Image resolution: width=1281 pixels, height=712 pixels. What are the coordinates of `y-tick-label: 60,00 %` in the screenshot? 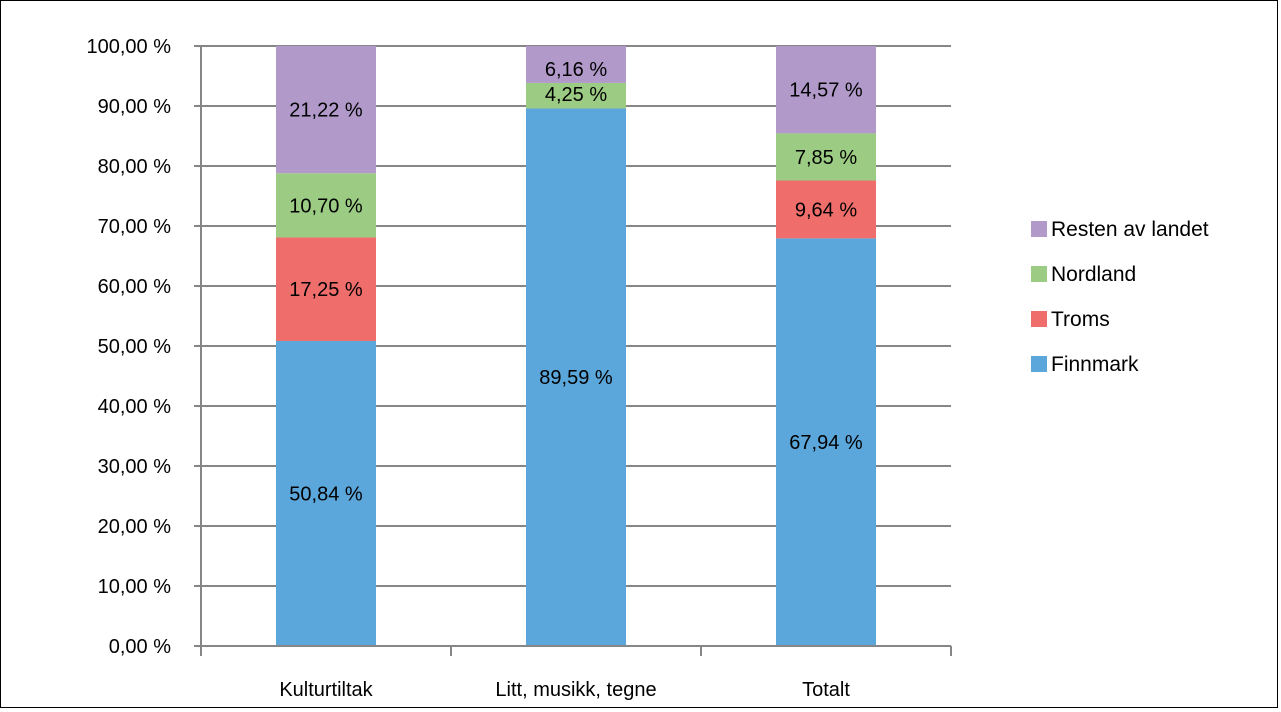 It's located at (135, 287).